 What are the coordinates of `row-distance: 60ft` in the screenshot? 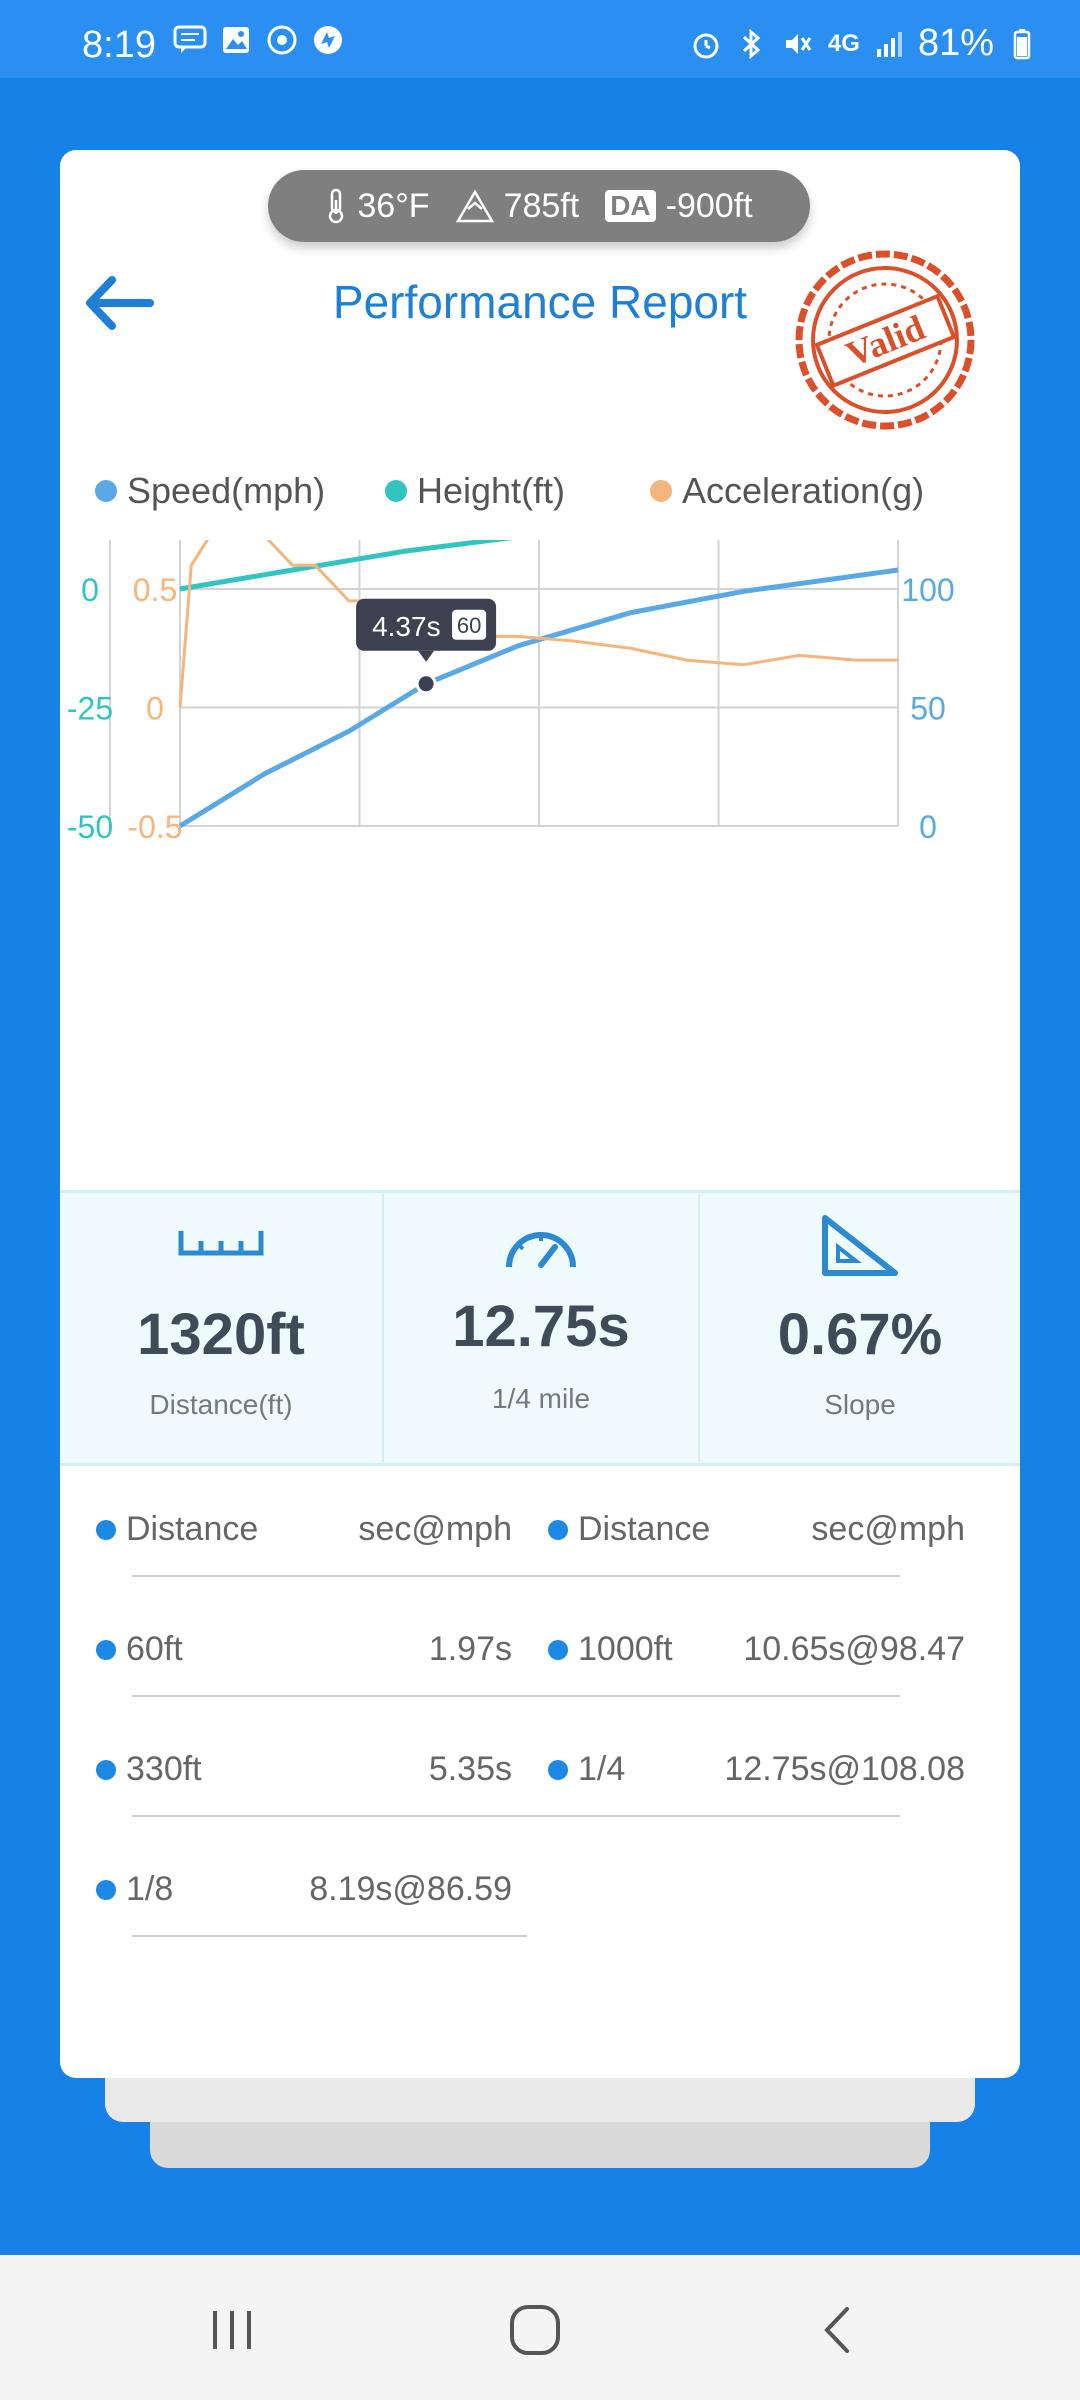 It's located at (154, 1649).